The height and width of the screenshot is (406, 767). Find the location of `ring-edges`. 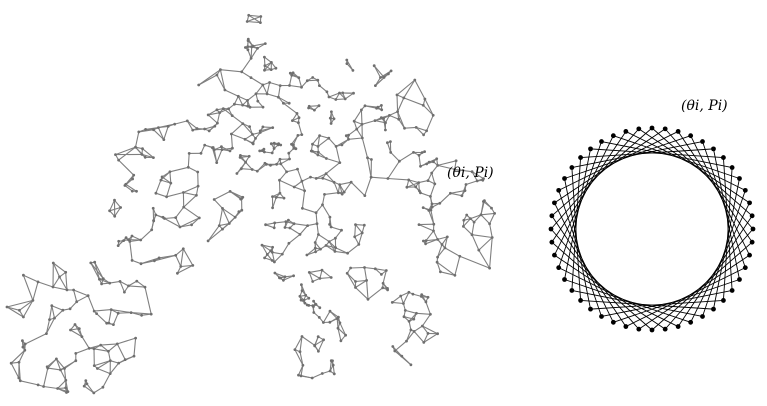

ring-edges is located at coordinates (652, 229).